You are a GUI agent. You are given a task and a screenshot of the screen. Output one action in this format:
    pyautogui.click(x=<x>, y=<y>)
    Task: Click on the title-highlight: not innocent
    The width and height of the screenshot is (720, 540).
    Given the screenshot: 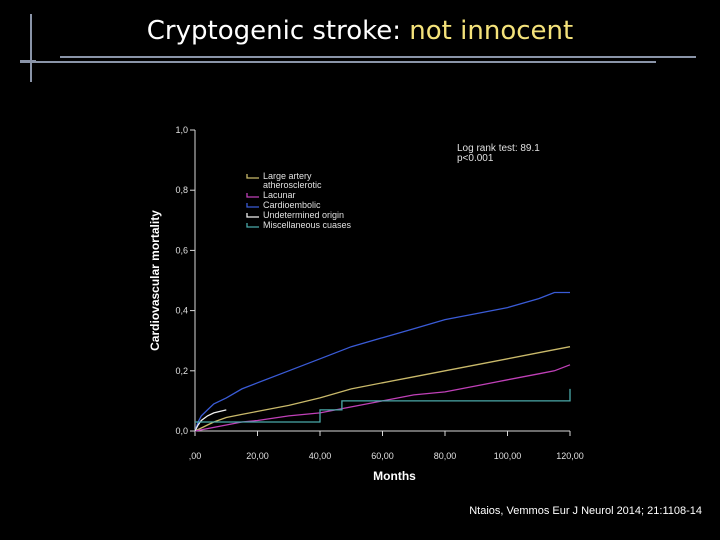 What is the action you would take?
    pyautogui.click(x=491, y=31)
    